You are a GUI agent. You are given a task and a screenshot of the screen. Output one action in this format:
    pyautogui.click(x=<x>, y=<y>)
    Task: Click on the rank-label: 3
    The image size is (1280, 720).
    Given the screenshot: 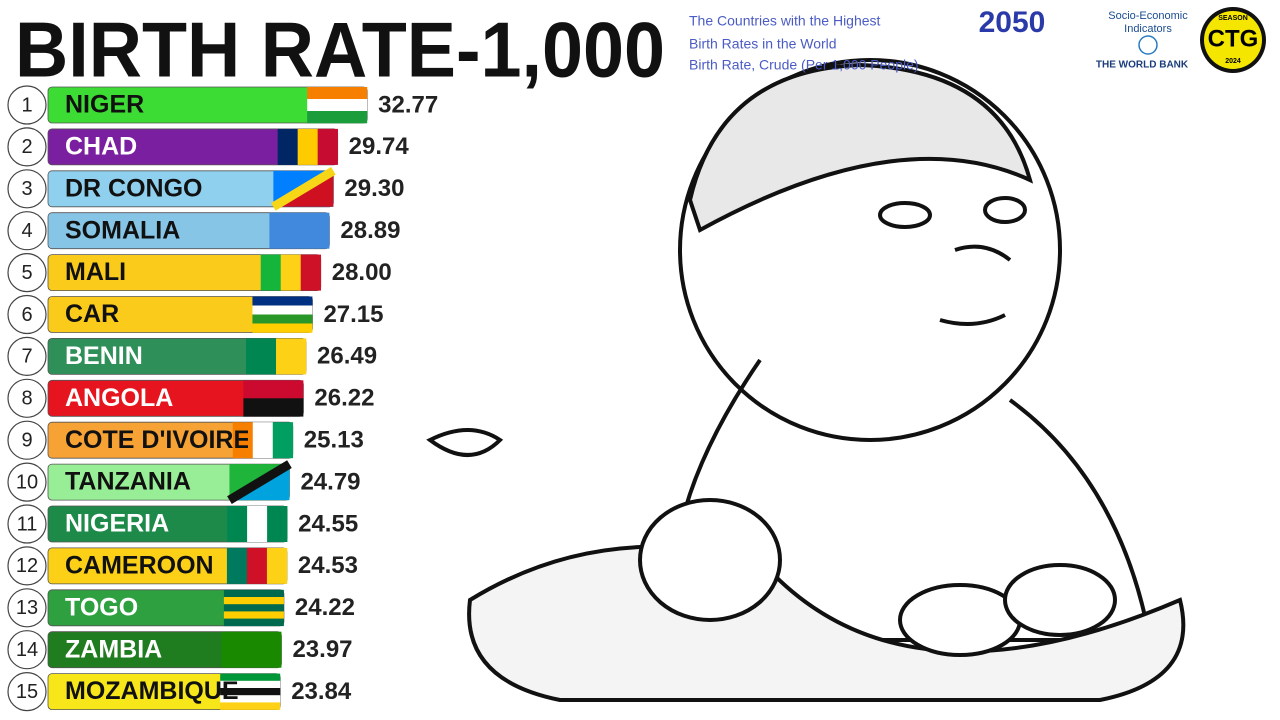 What is the action you would take?
    pyautogui.click(x=26, y=189)
    